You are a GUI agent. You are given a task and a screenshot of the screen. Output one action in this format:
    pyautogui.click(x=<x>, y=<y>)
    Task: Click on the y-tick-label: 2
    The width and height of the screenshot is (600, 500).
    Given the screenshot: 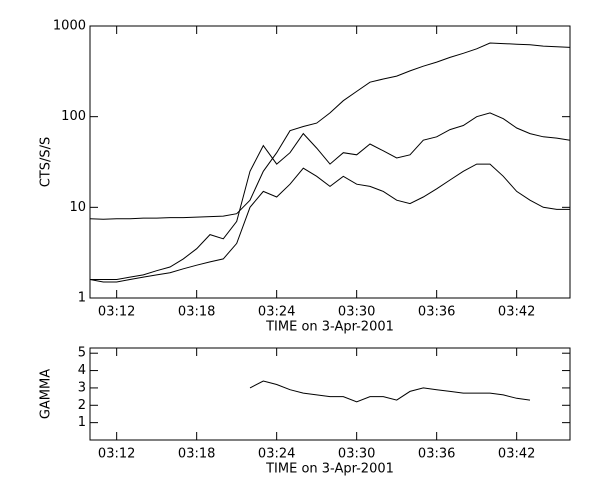 What is the action you would take?
    pyautogui.click(x=82, y=405)
    